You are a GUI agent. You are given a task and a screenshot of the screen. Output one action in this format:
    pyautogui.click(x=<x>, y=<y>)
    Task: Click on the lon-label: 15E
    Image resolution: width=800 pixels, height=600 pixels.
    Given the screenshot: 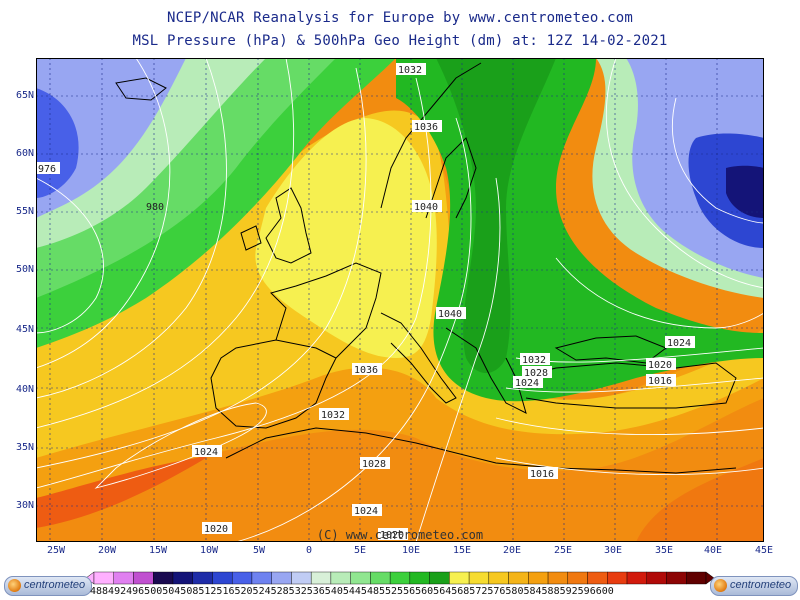 What is the action you would take?
    pyautogui.click(x=462, y=550)
    